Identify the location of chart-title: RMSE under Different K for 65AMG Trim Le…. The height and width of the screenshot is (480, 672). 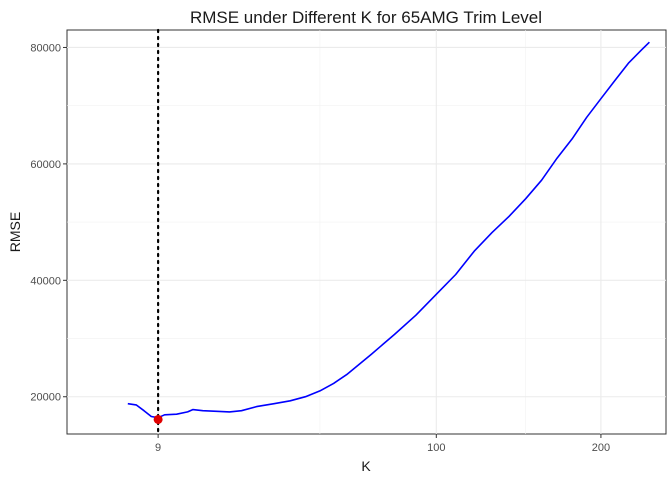
(366, 17).